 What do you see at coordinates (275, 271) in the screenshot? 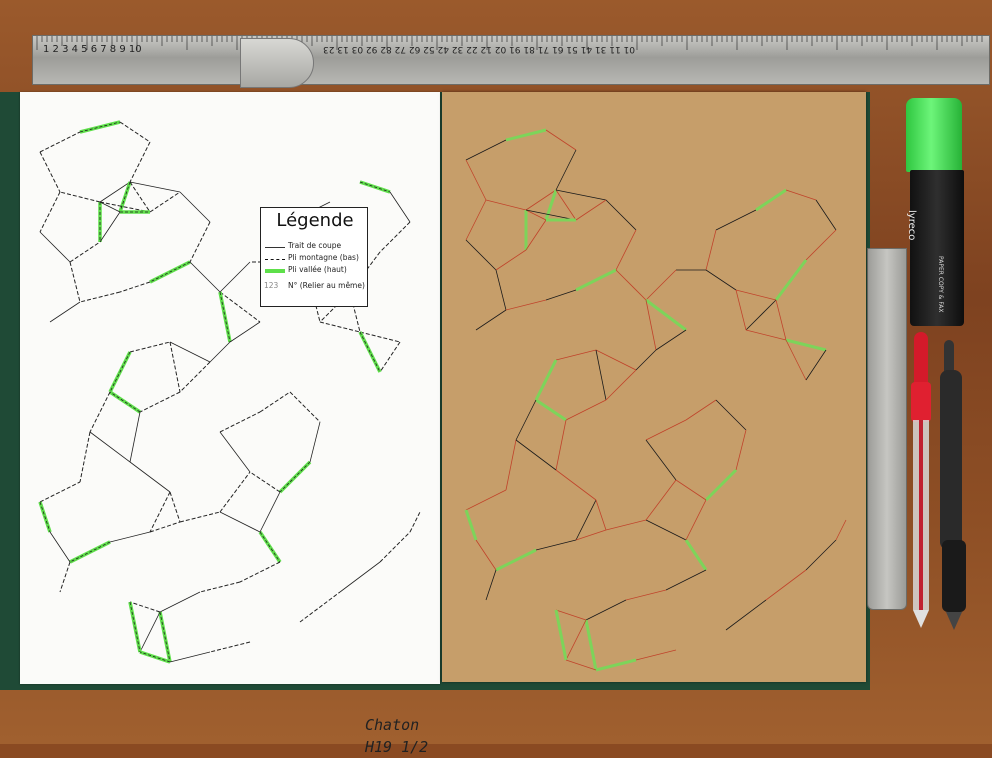
I see `green-line-icon` at bounding box center [275, 271].